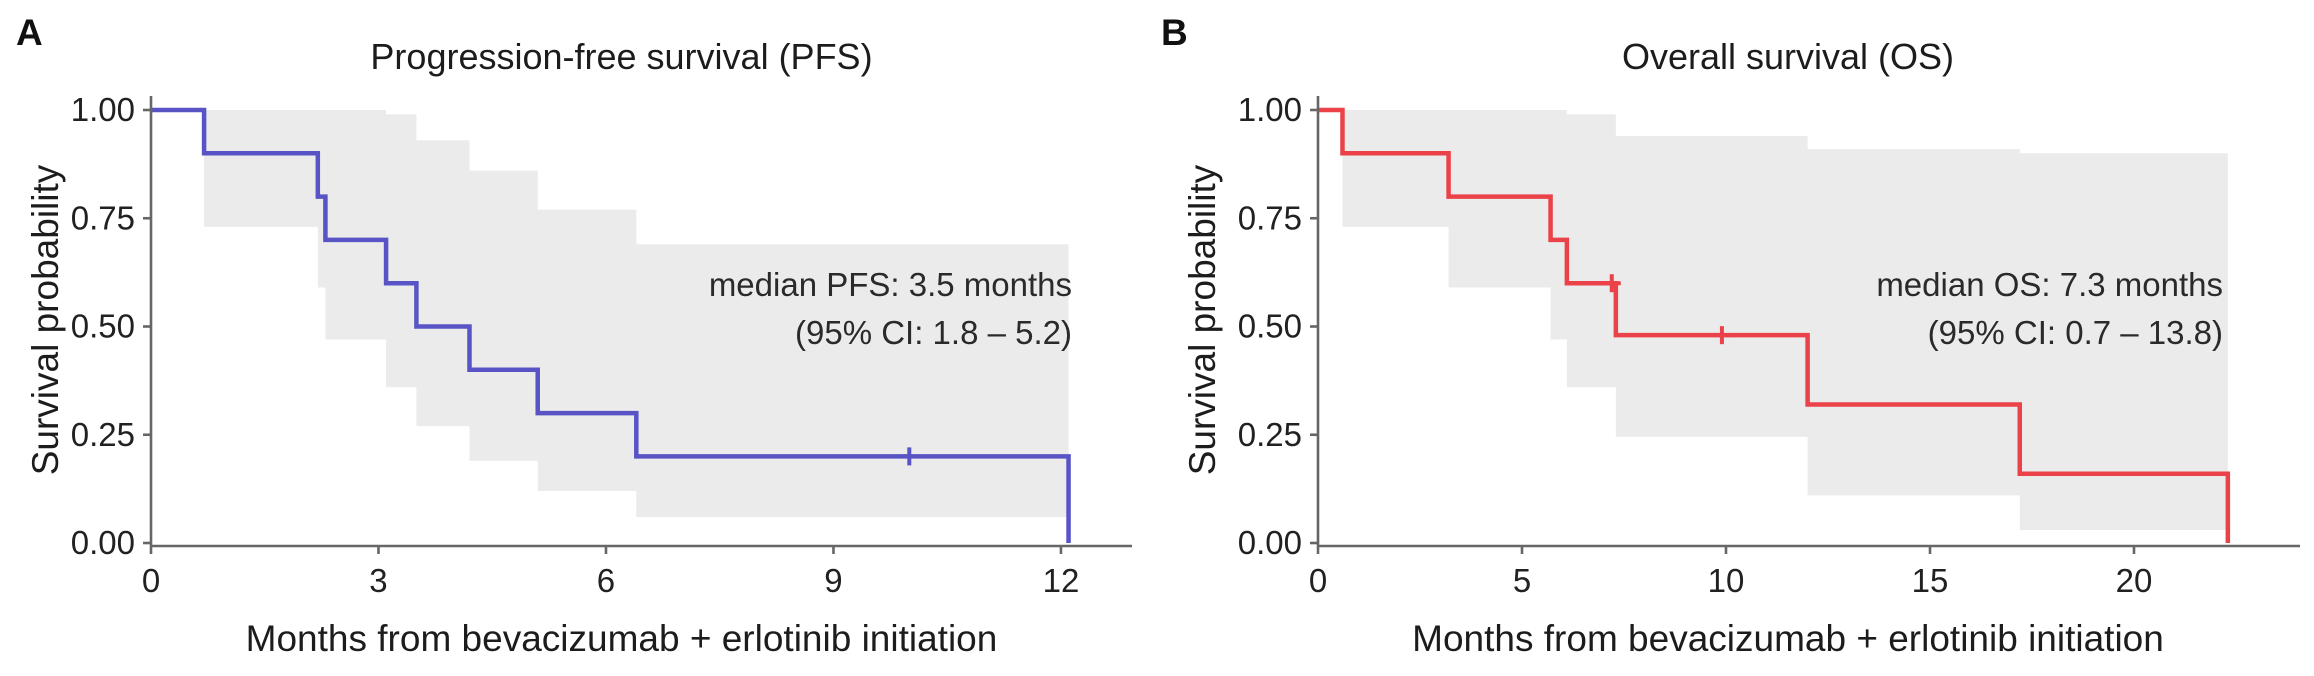 This screenshot has width=2314, height=676. Describe the element at coordinates (1726, 580) in the screenshot. I see `x-tick-label: 10` at that location.